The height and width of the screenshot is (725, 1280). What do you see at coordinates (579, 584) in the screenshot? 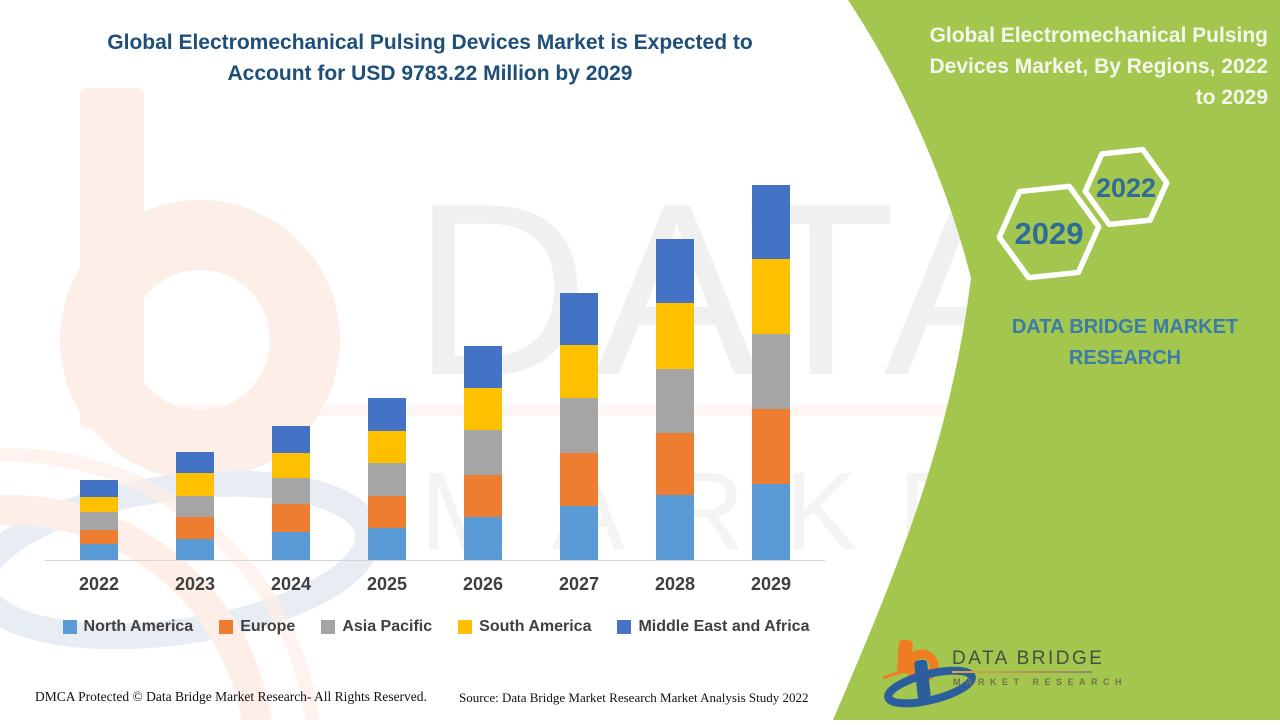
I see `x-tick-2027: 2027` at bounding box center [579, 584].